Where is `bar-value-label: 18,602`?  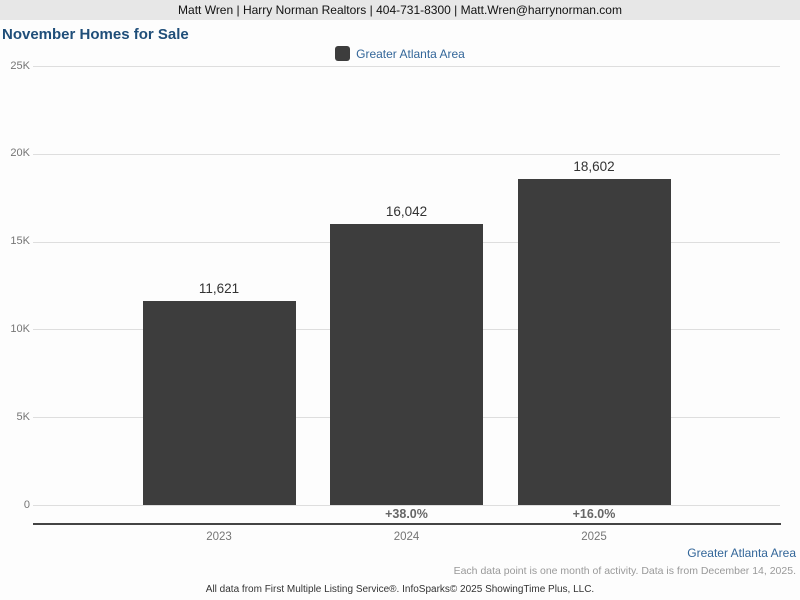
bar-value-label: 18,602 is located at coordinates (594, 166).